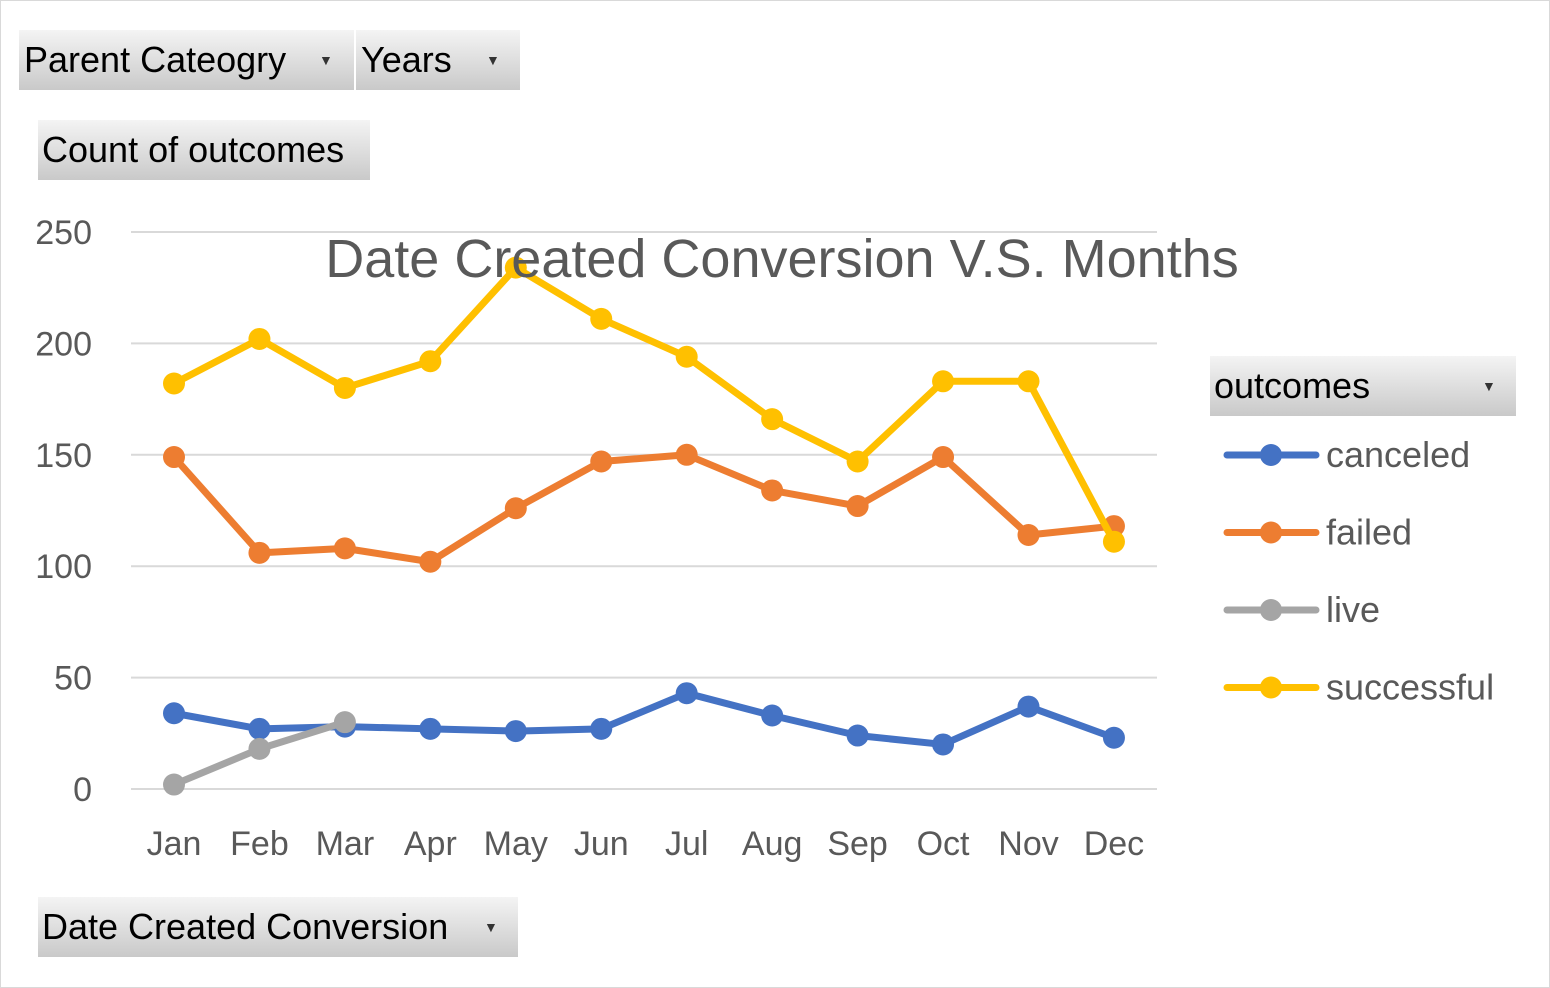  Describe the element at coordinates (63, 567) in the screenshot. I see `y-tick-label: 100` at that location.